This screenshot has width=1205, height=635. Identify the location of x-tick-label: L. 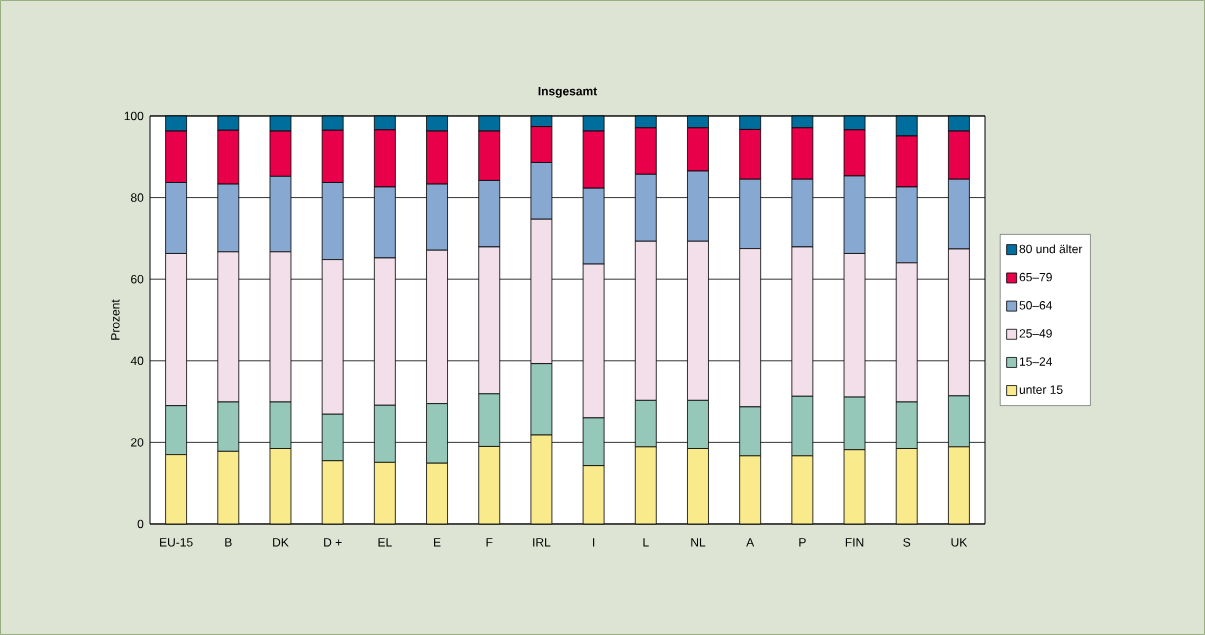
(646, 542).